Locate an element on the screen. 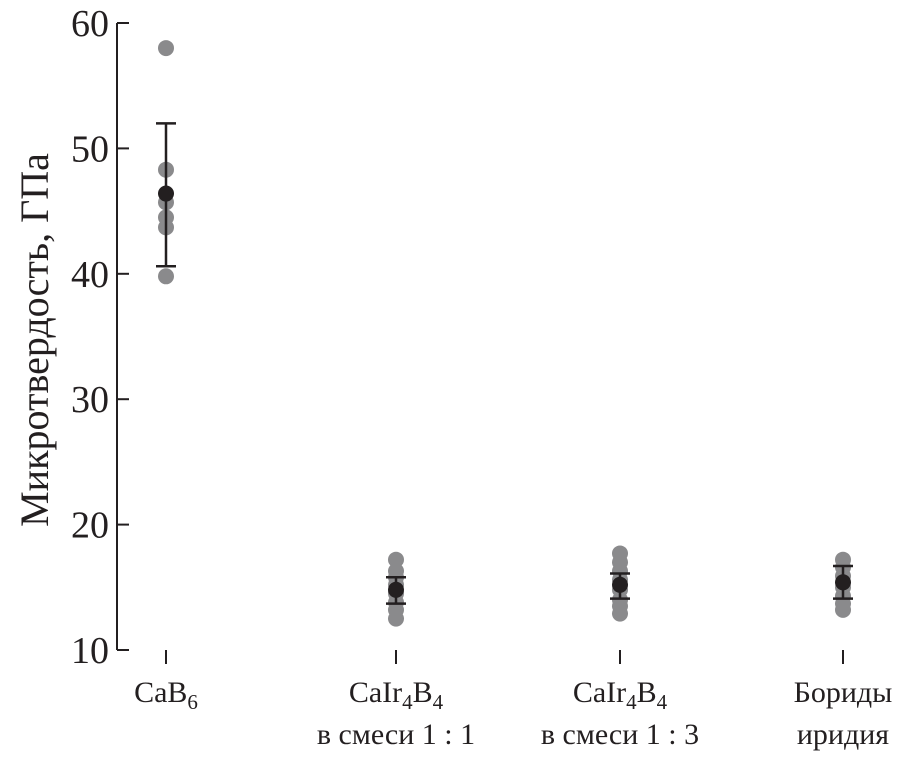 Image resolution: width=900 pixels, height=761 pixels. x-tick-label-line2: в смеси 1 : 1 is located at coordinates (396, 734).